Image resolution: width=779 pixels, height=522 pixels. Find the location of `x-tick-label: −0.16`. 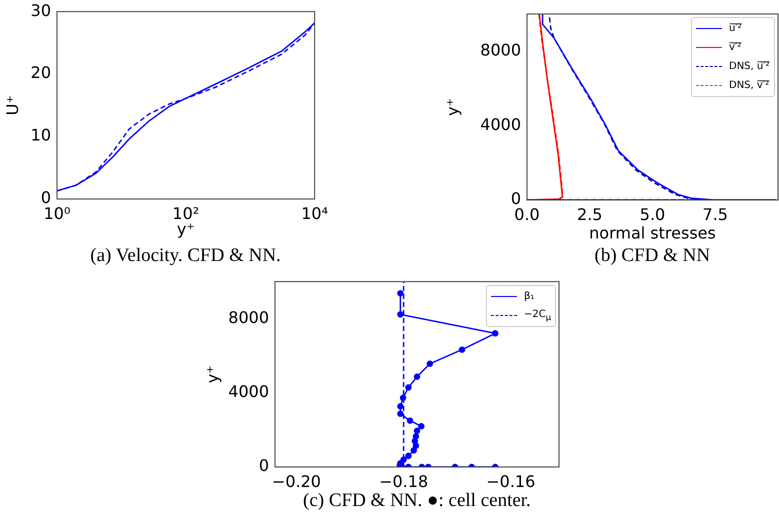

x-tick-label: −0.16 is located at coordinates (511, 481).